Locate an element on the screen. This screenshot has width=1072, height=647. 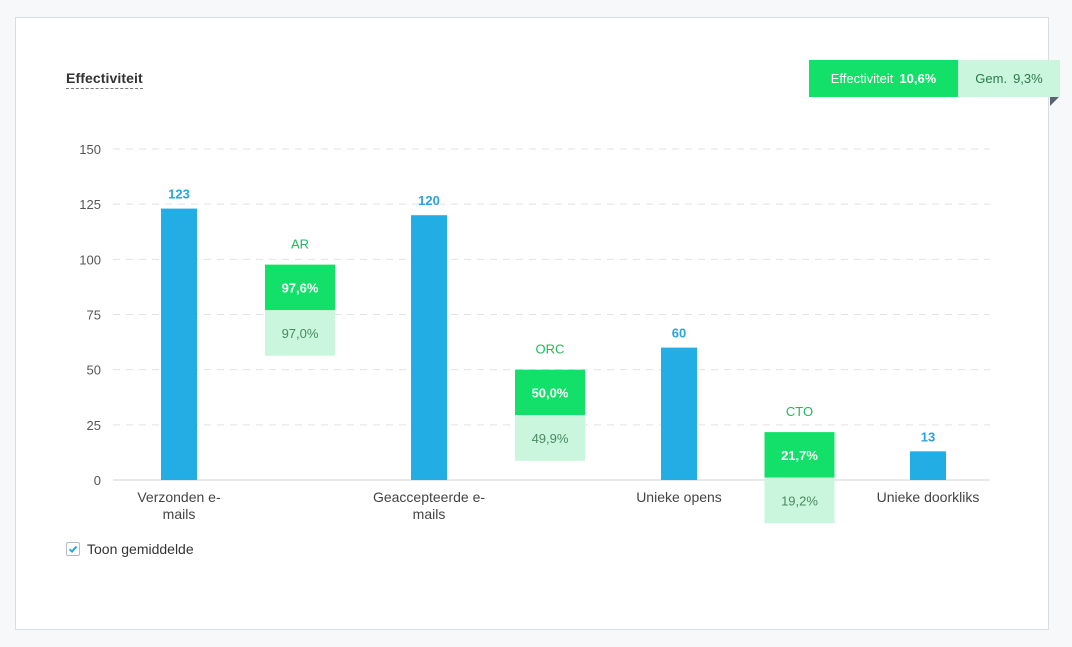
rate-average-box-cto is located at coordinates (799, 500).